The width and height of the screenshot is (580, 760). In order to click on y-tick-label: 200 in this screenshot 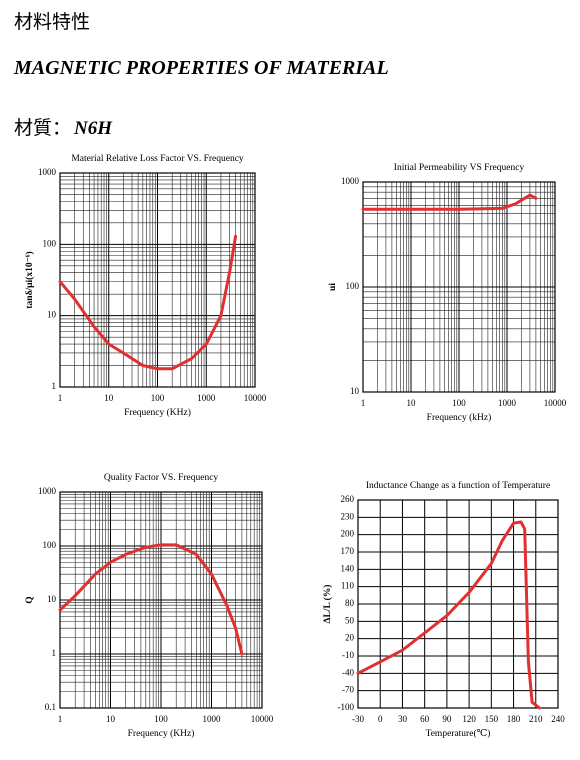, I will do `click(348, 534)`.